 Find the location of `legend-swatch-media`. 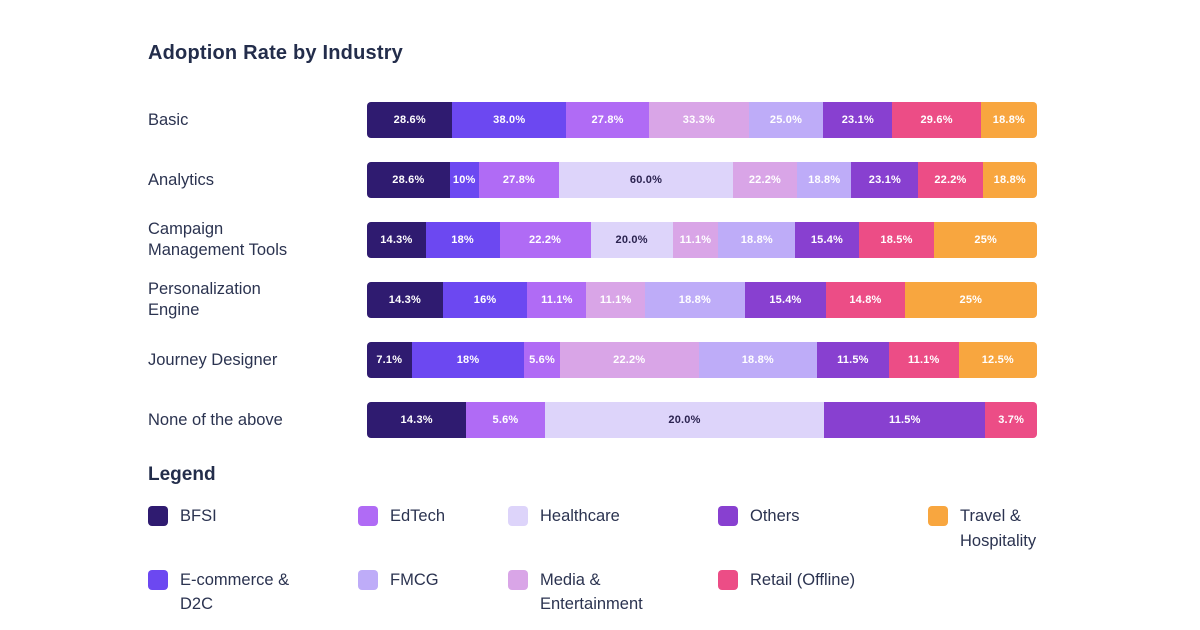

legend-swatch-media is located at coordinates (518, 579).